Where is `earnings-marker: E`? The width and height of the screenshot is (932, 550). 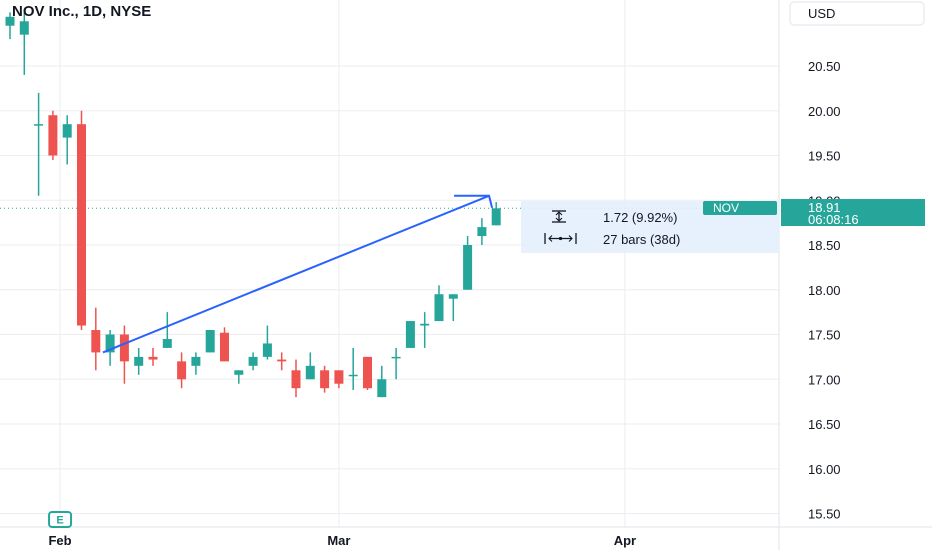 earnings-marker: E is located at coordinates (60, 519).